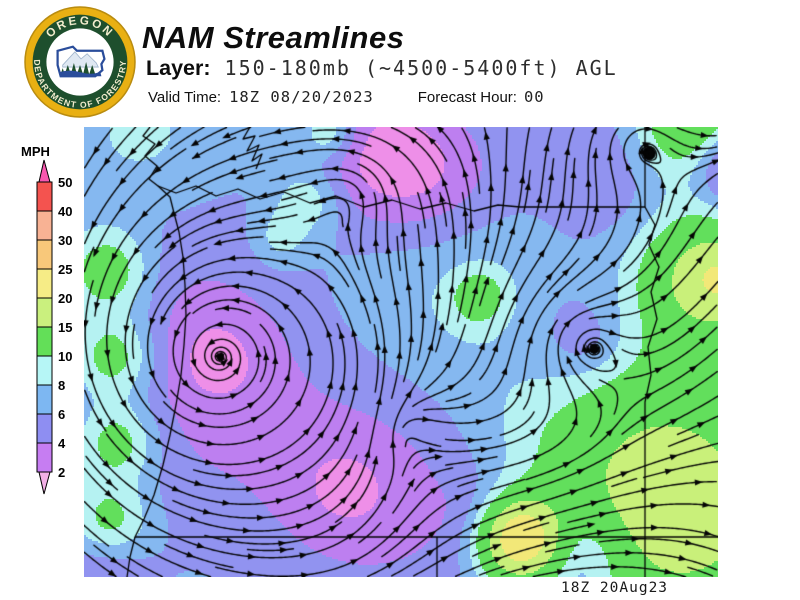  I want to click on valid-time-value: 18Z 08/20/2023, so click(301, 97).